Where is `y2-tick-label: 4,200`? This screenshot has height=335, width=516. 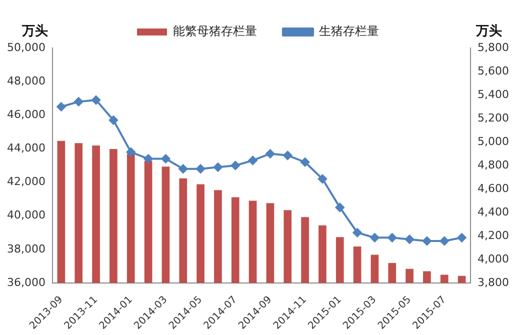 y2-tick-label: 4,200 is located at coordinates (494, 235).